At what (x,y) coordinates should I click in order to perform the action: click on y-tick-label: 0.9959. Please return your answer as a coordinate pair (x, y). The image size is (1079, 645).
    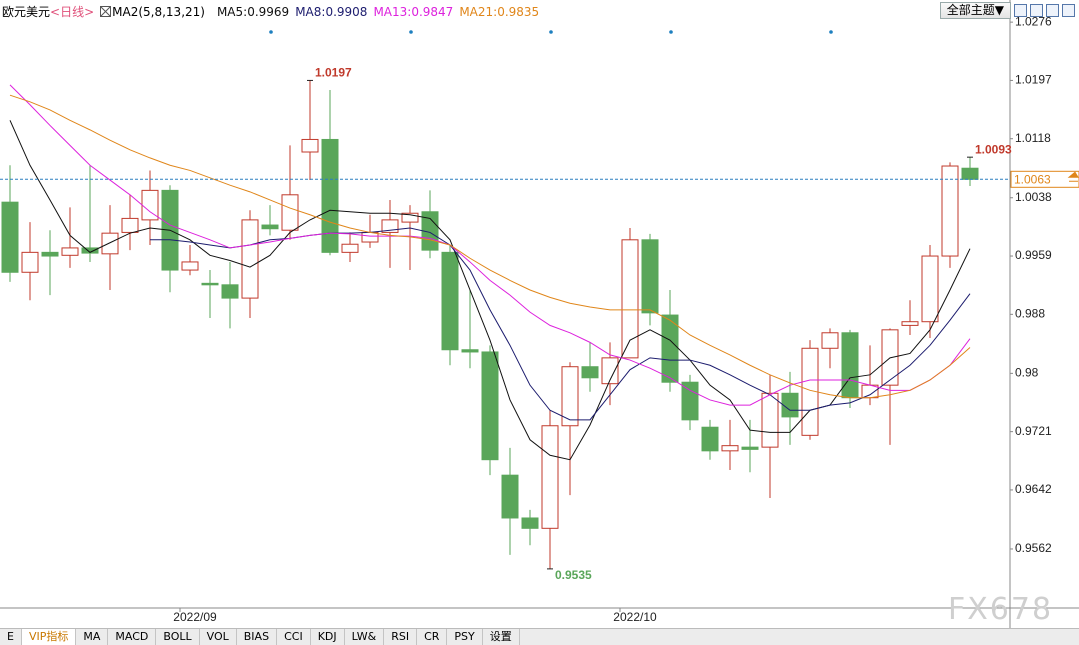
    Looking at the image, I should click on (1033, 255).